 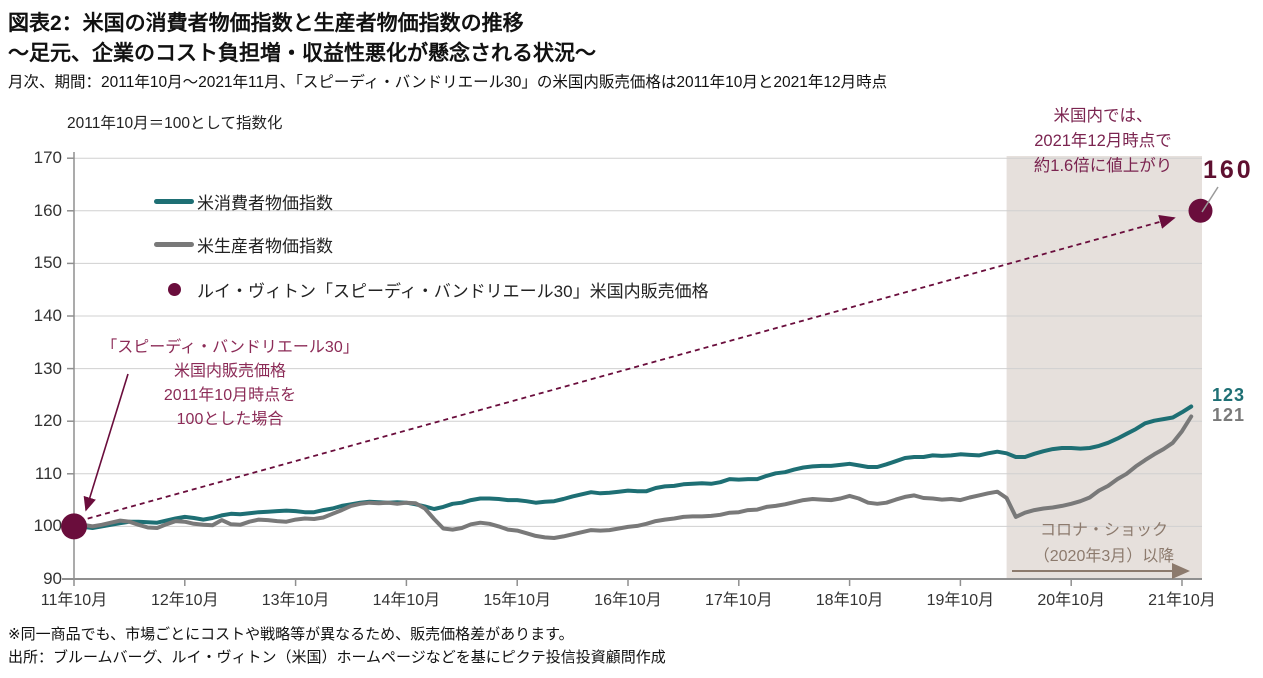 I want to click on legend-label-ppi: 米生産者物価指数, so click(x=265, y=246).